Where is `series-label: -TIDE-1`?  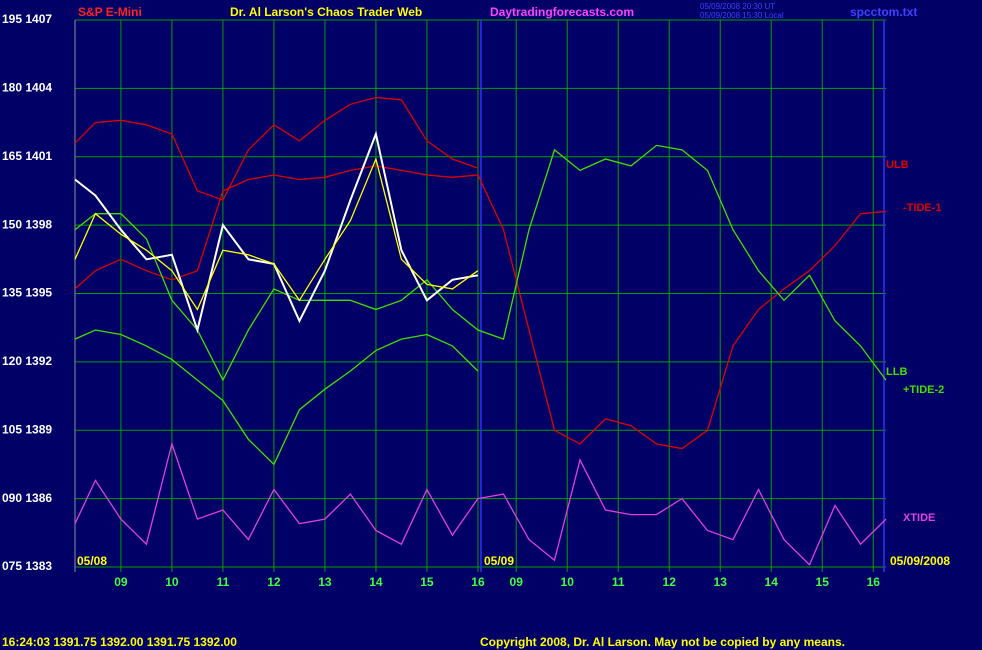 series-label: -TIDE-1 is located at coordinates (922, 208).